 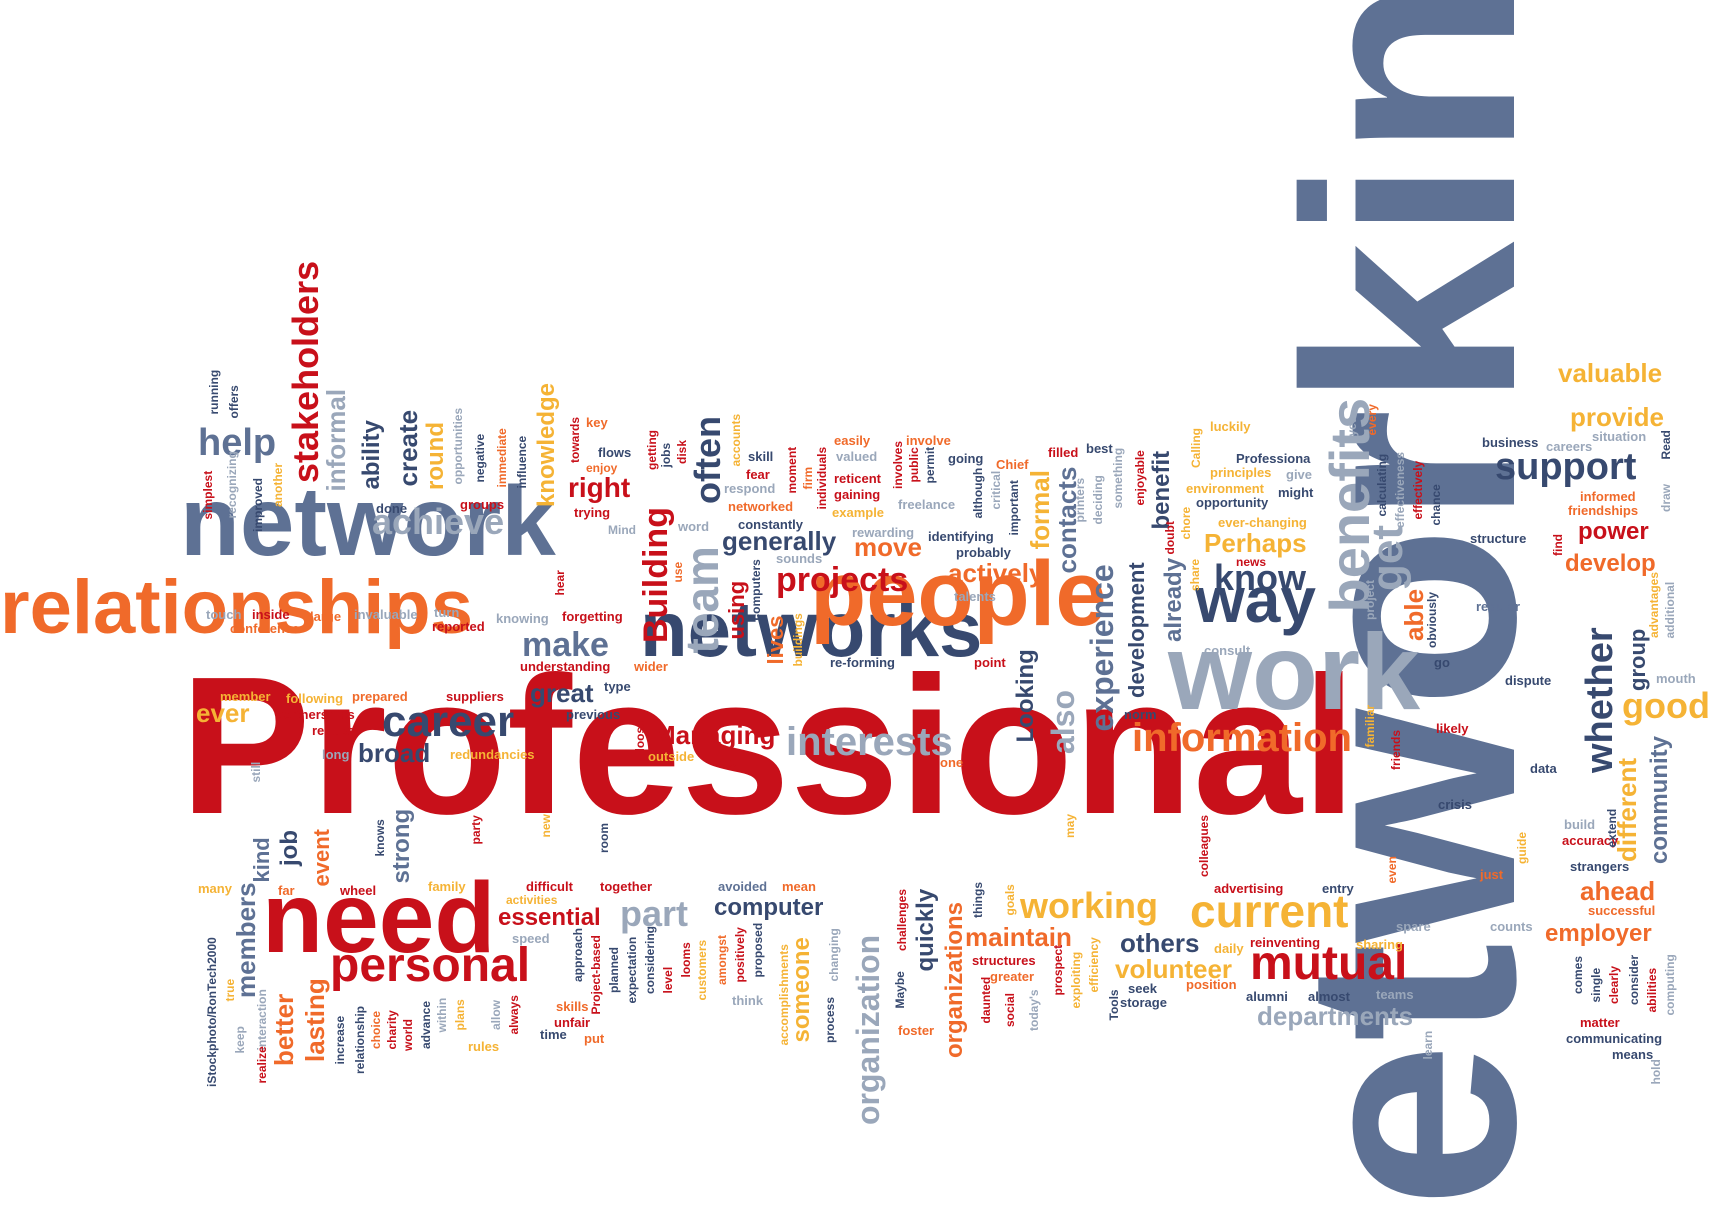 What do you see at coordinates (549, 917) in the screenshot?
I see `word-essential: essential` at bounding box center [549, 917].